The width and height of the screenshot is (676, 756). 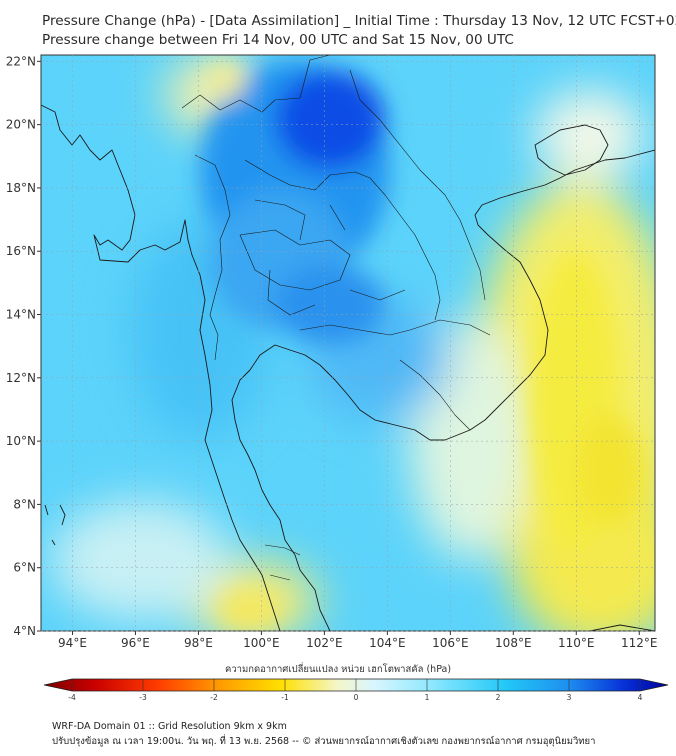 What do you see at coordinates (610, 470) in the screenshot?
I see `field-yellow-peak` at bounding box center [610, 470].